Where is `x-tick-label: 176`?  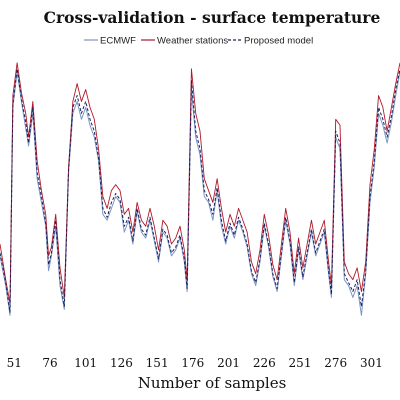
x-tick-label: 176 is located at coordinates (192, 363).